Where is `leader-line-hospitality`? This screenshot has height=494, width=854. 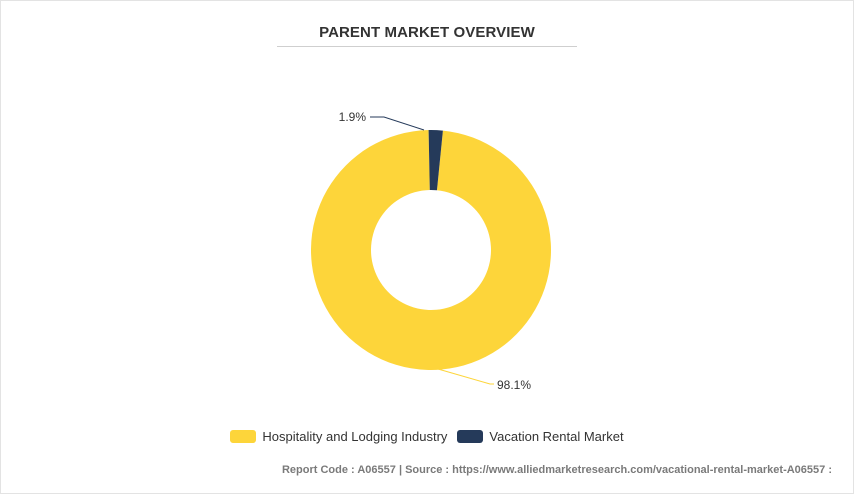 leader-line-hospitality is located at coordinates (465, 376).